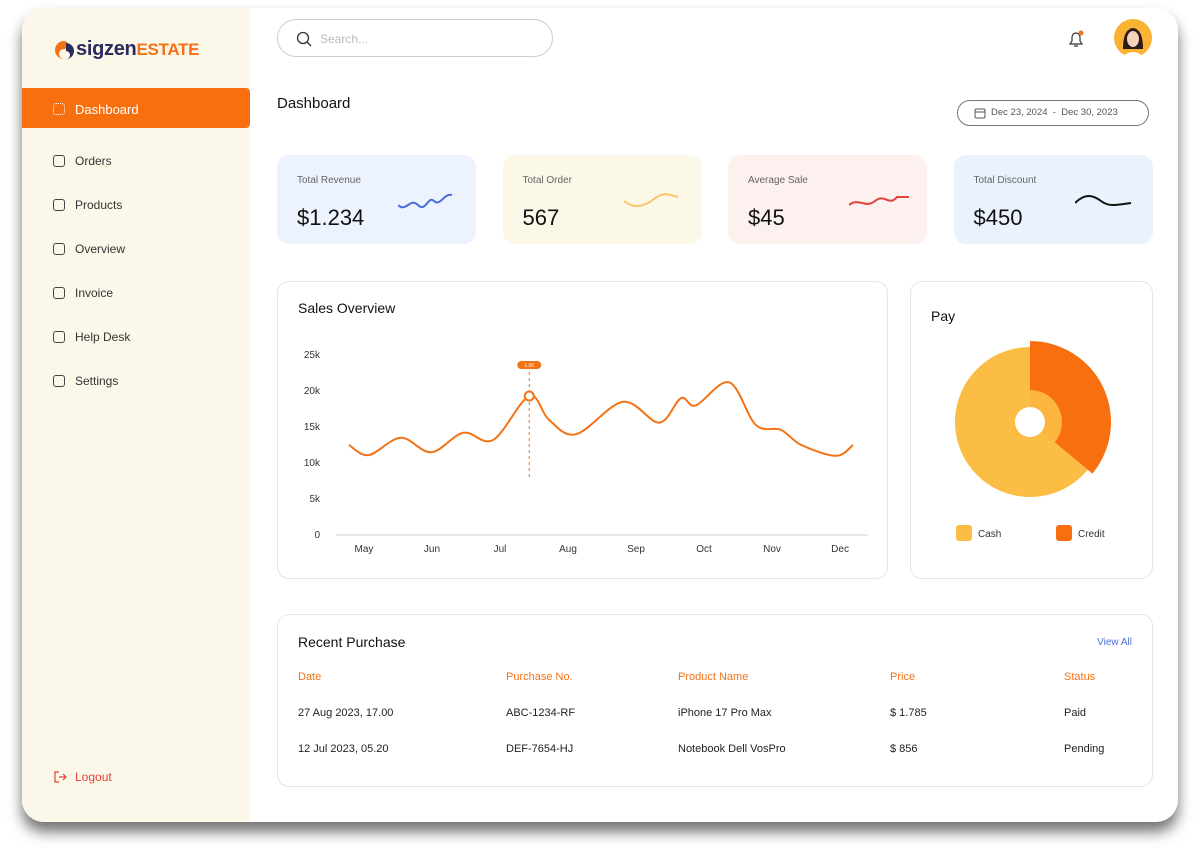 The width and height of the screenshot is (1200, 858). Describe the element at coordinates (312, 463) in the screenshot. I see `y-tick-label: 10k` at that location.